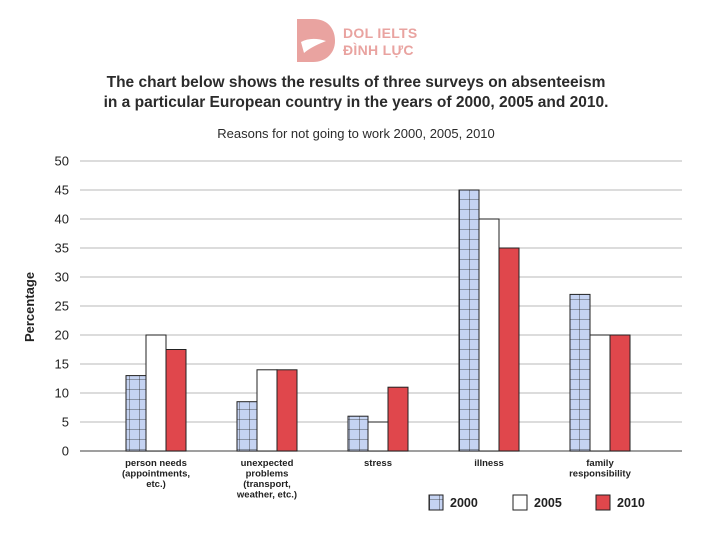 The image size is (712, 535). Describe the element at coordinates (62, 219) in the screenshot. I see `y-tick-label: 40` at that location.